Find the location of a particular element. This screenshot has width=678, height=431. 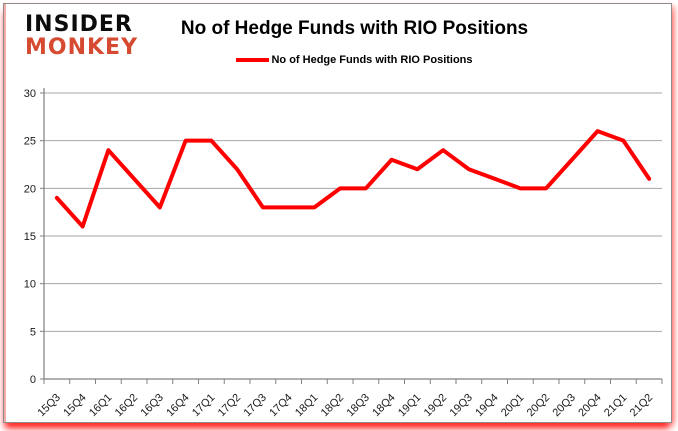

x-tick-label: 18Q2 is located at coordinates (333, 406).